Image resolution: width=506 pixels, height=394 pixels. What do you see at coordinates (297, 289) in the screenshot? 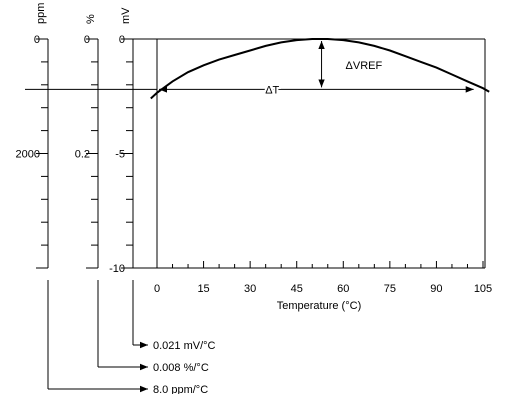
I see `x-tick-label: 45` at bounding box center [297, 289].